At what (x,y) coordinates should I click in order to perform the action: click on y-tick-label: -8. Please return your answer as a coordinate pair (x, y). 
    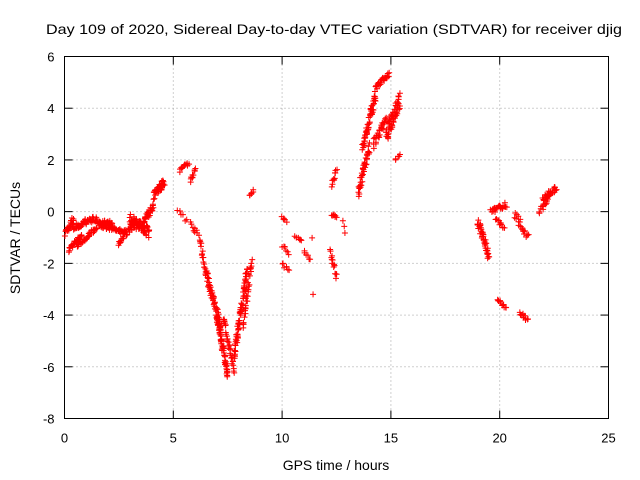
    Looking at the image, I should click on (49, 419).